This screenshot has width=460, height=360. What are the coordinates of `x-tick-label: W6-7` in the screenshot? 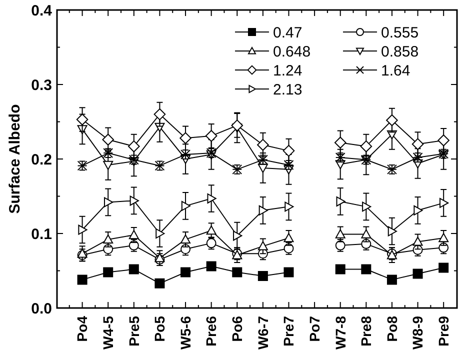 It's located at (262, 333).